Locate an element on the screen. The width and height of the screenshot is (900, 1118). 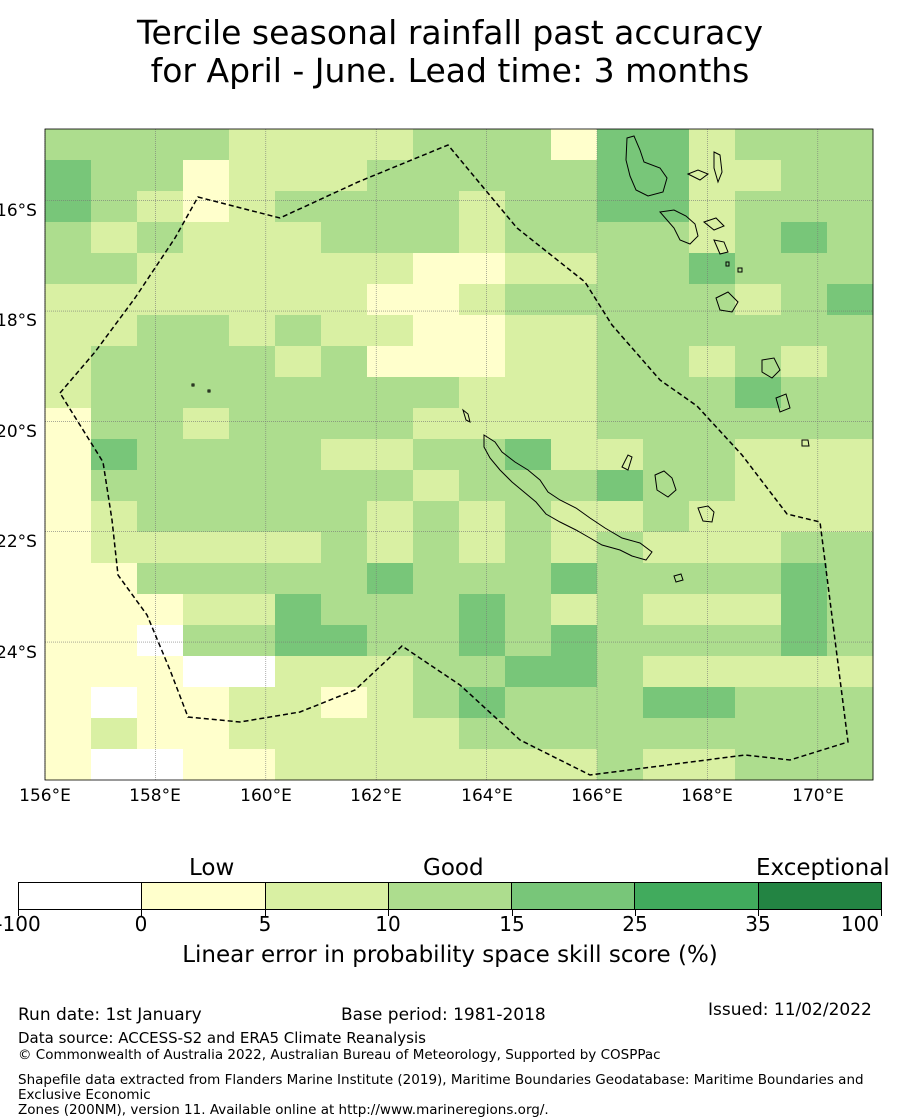
vanuatu-aneityum is located at coordinates (805, 443).